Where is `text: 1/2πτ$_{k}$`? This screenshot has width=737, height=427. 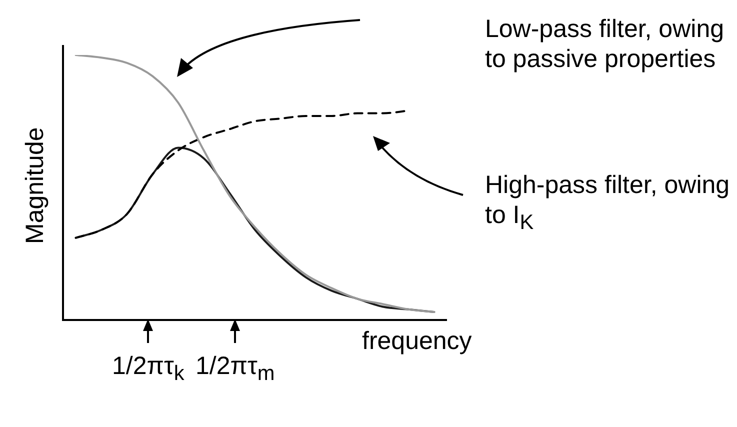
text: 1/2πτ$_{k}$ is located at coordinates (148, 369).